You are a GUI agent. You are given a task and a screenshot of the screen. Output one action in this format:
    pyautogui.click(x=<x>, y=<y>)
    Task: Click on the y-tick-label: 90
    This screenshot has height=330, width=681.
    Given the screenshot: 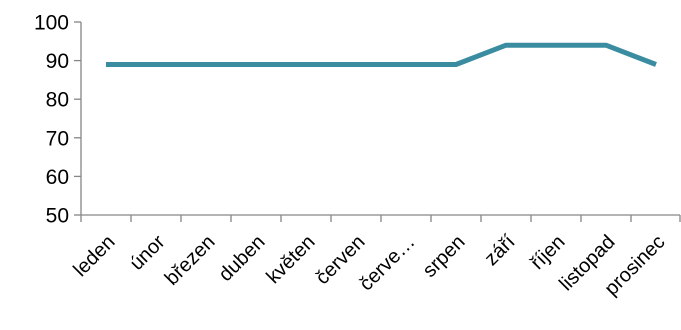 What is the action you would take?
    pyautogui.click(x=57, y=61)
    